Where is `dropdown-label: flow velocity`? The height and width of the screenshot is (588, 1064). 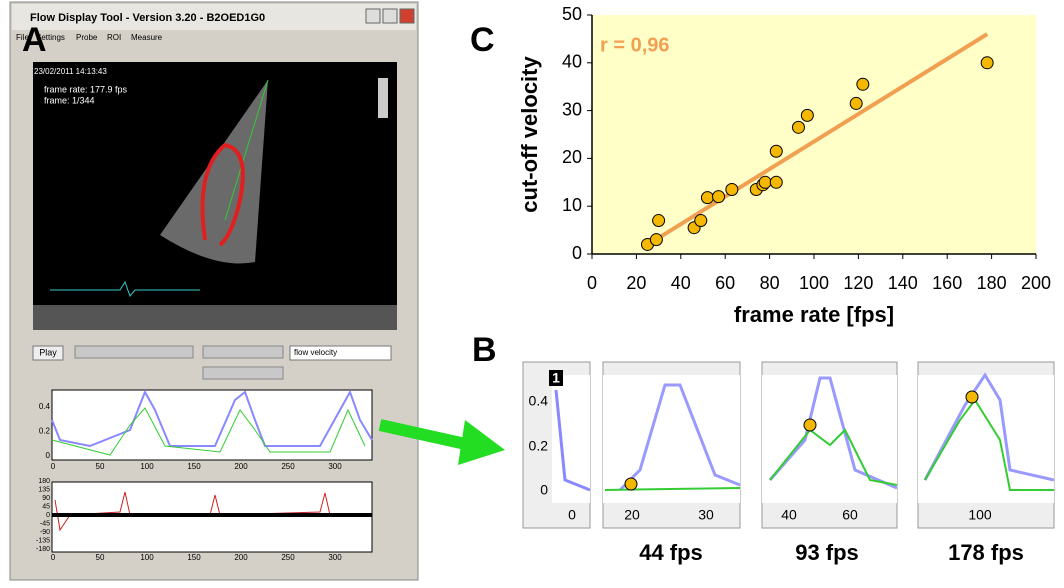
dropdown-label: flow velocity is located at coordinates (315, 352).